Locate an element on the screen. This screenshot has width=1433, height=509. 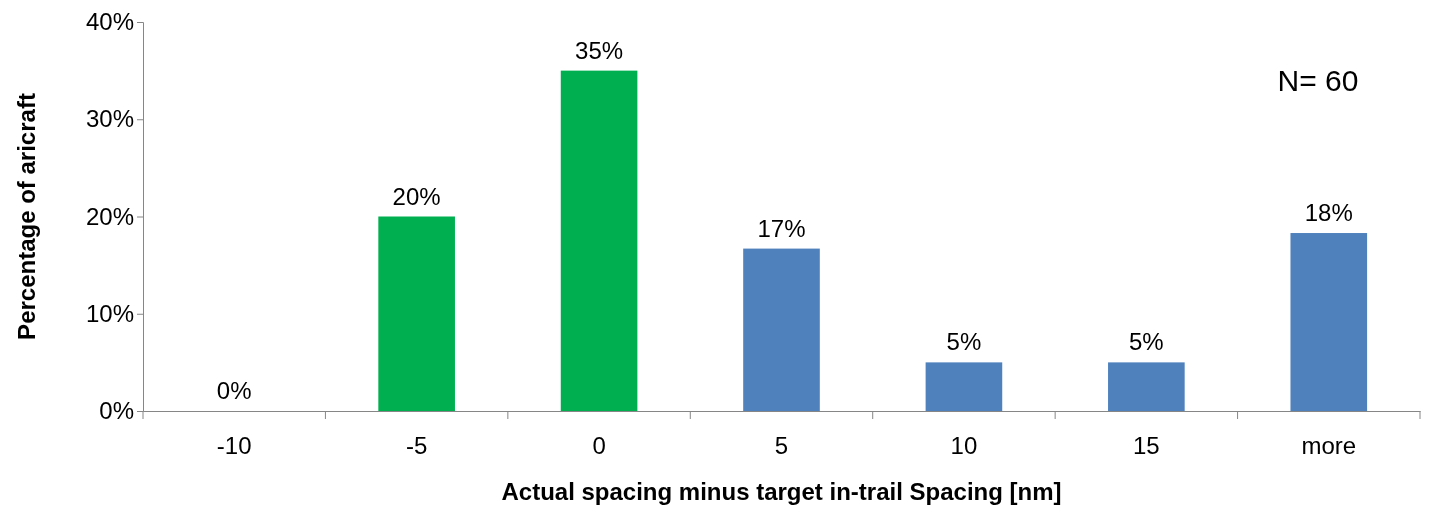
data-label: 18% is located at coordinates (1328, 213).